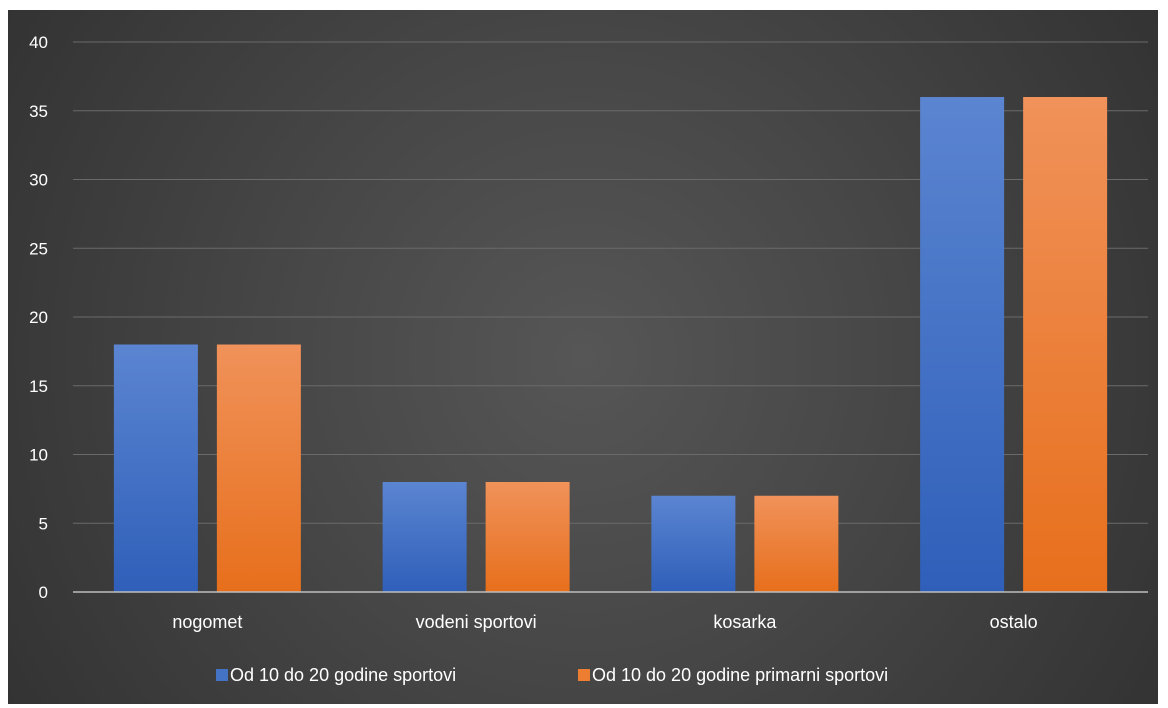 Image resolution: width=1168 pixels, height=708 pixels. I want to click on x-tick-label: ostalo, so click(1014, 622).